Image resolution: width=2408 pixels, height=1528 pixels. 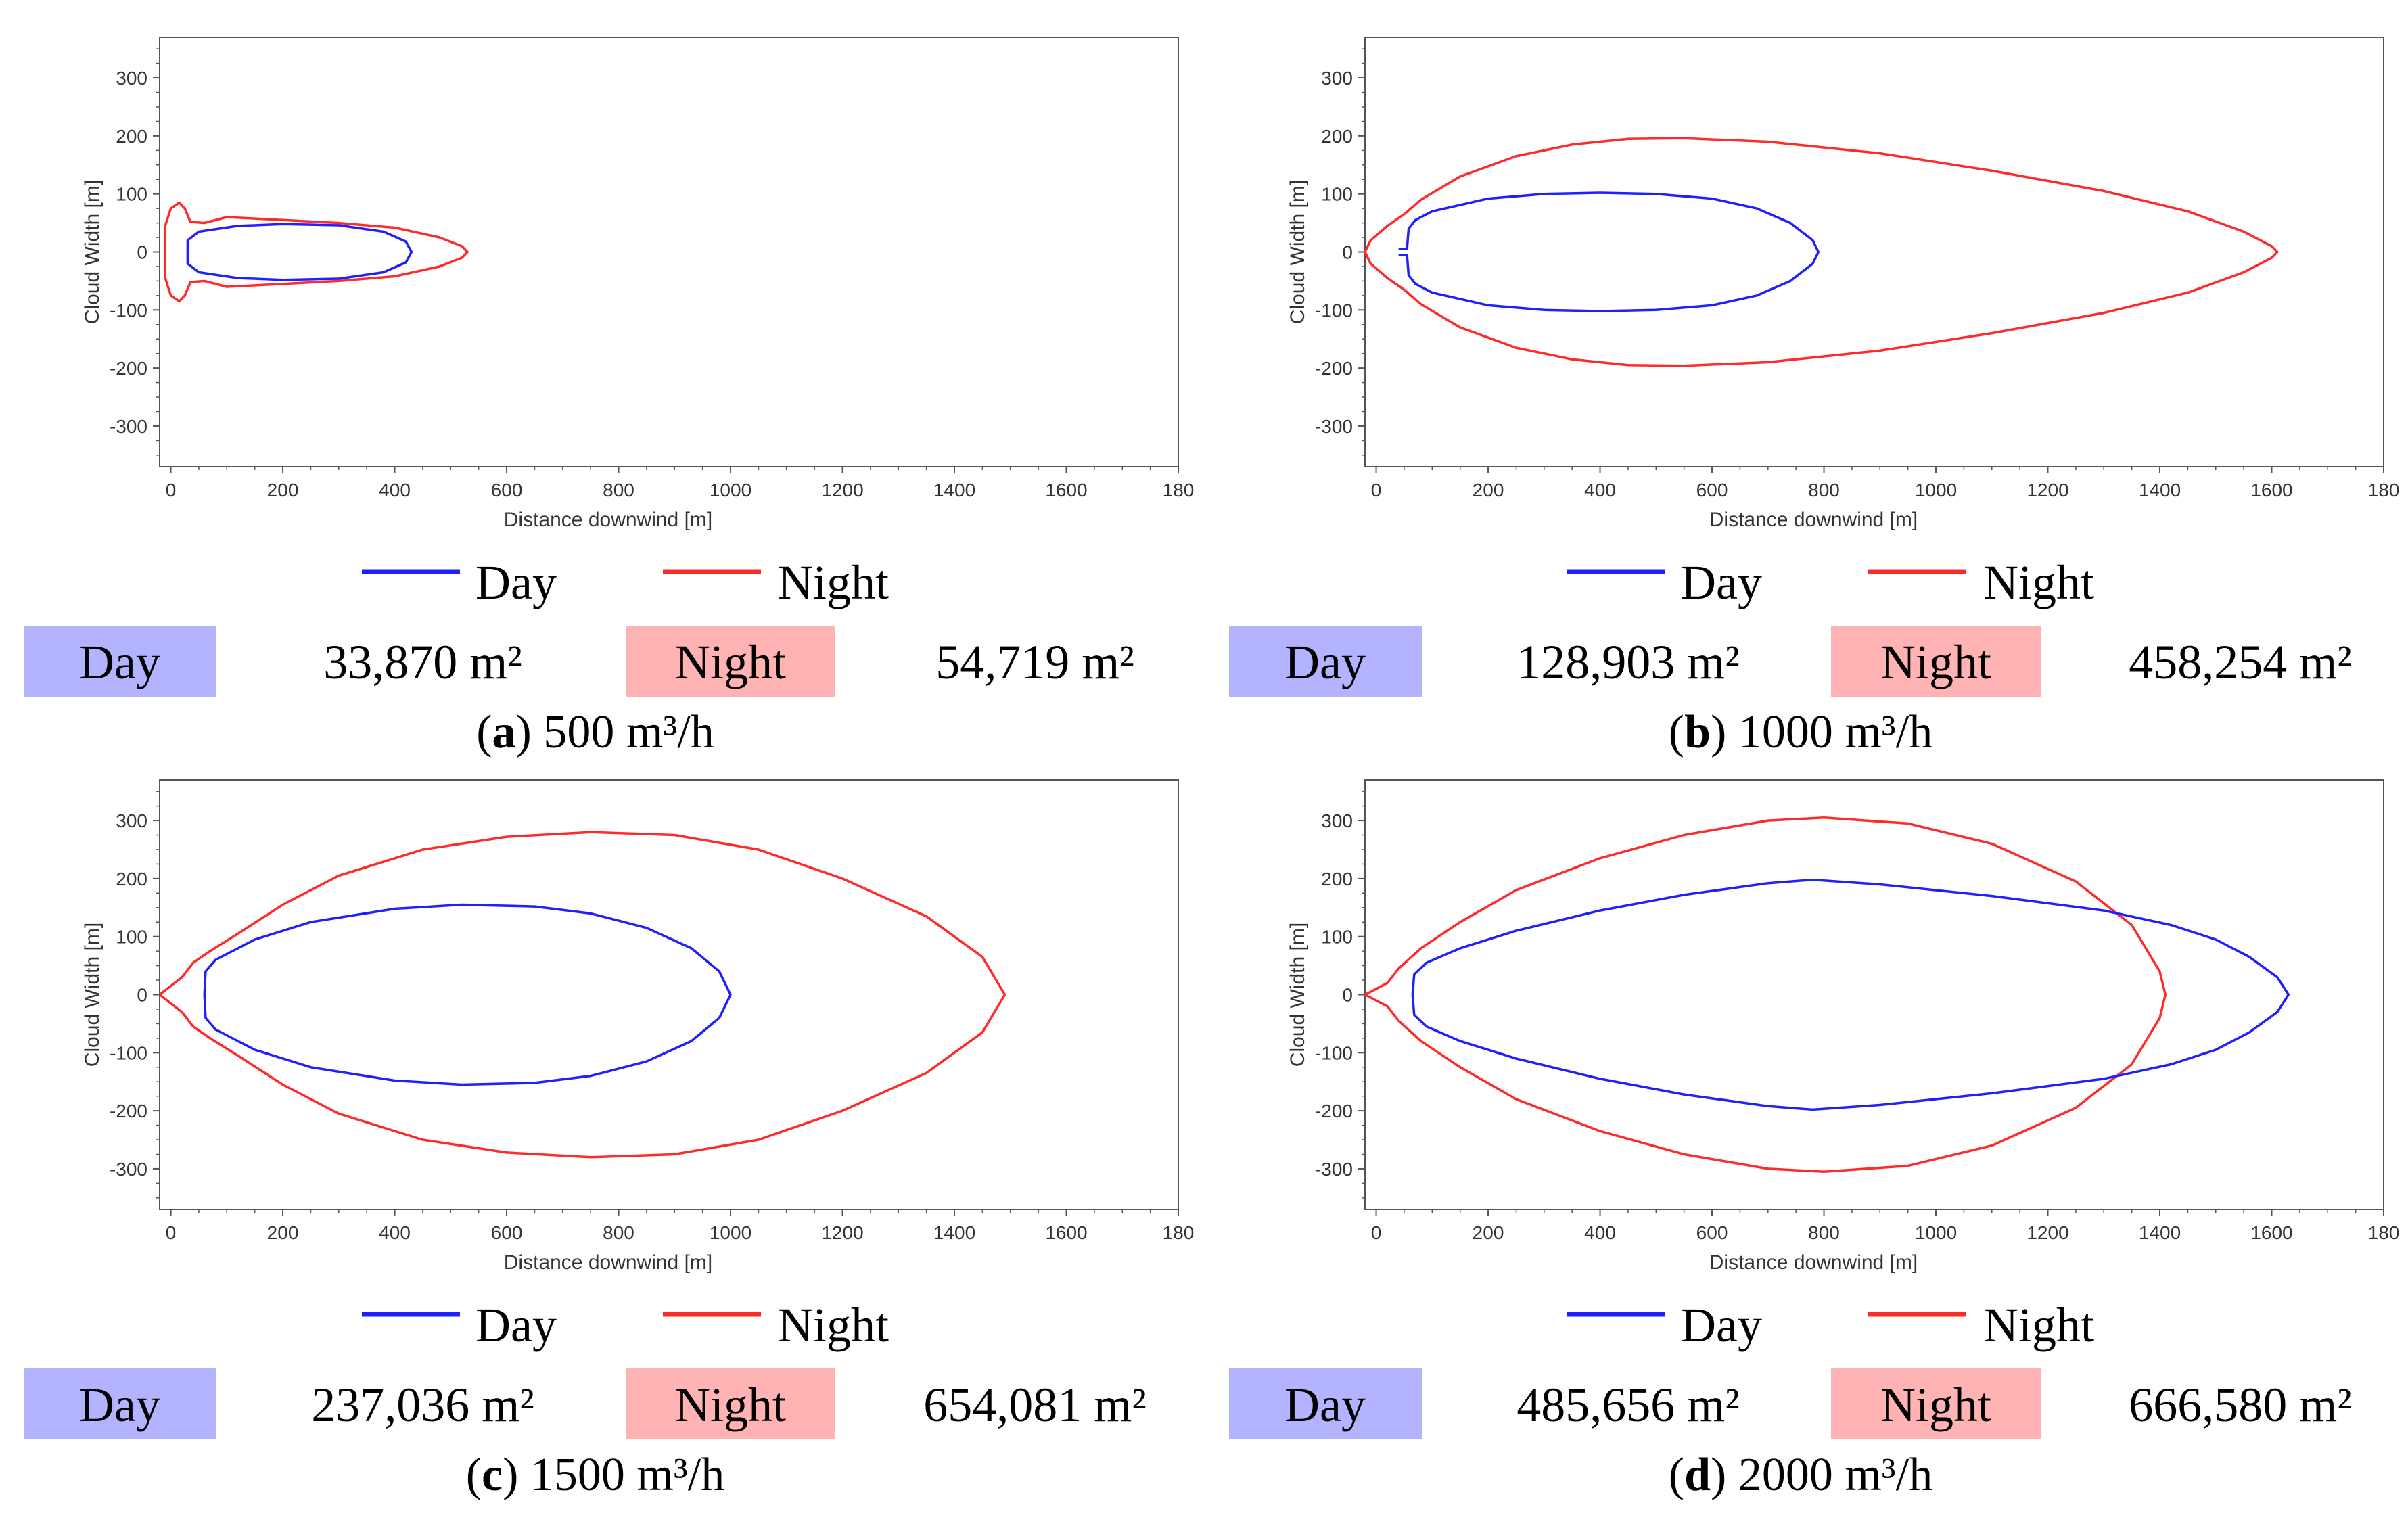 I want to click on caption-letter: c, so click(x=492, y=1475).